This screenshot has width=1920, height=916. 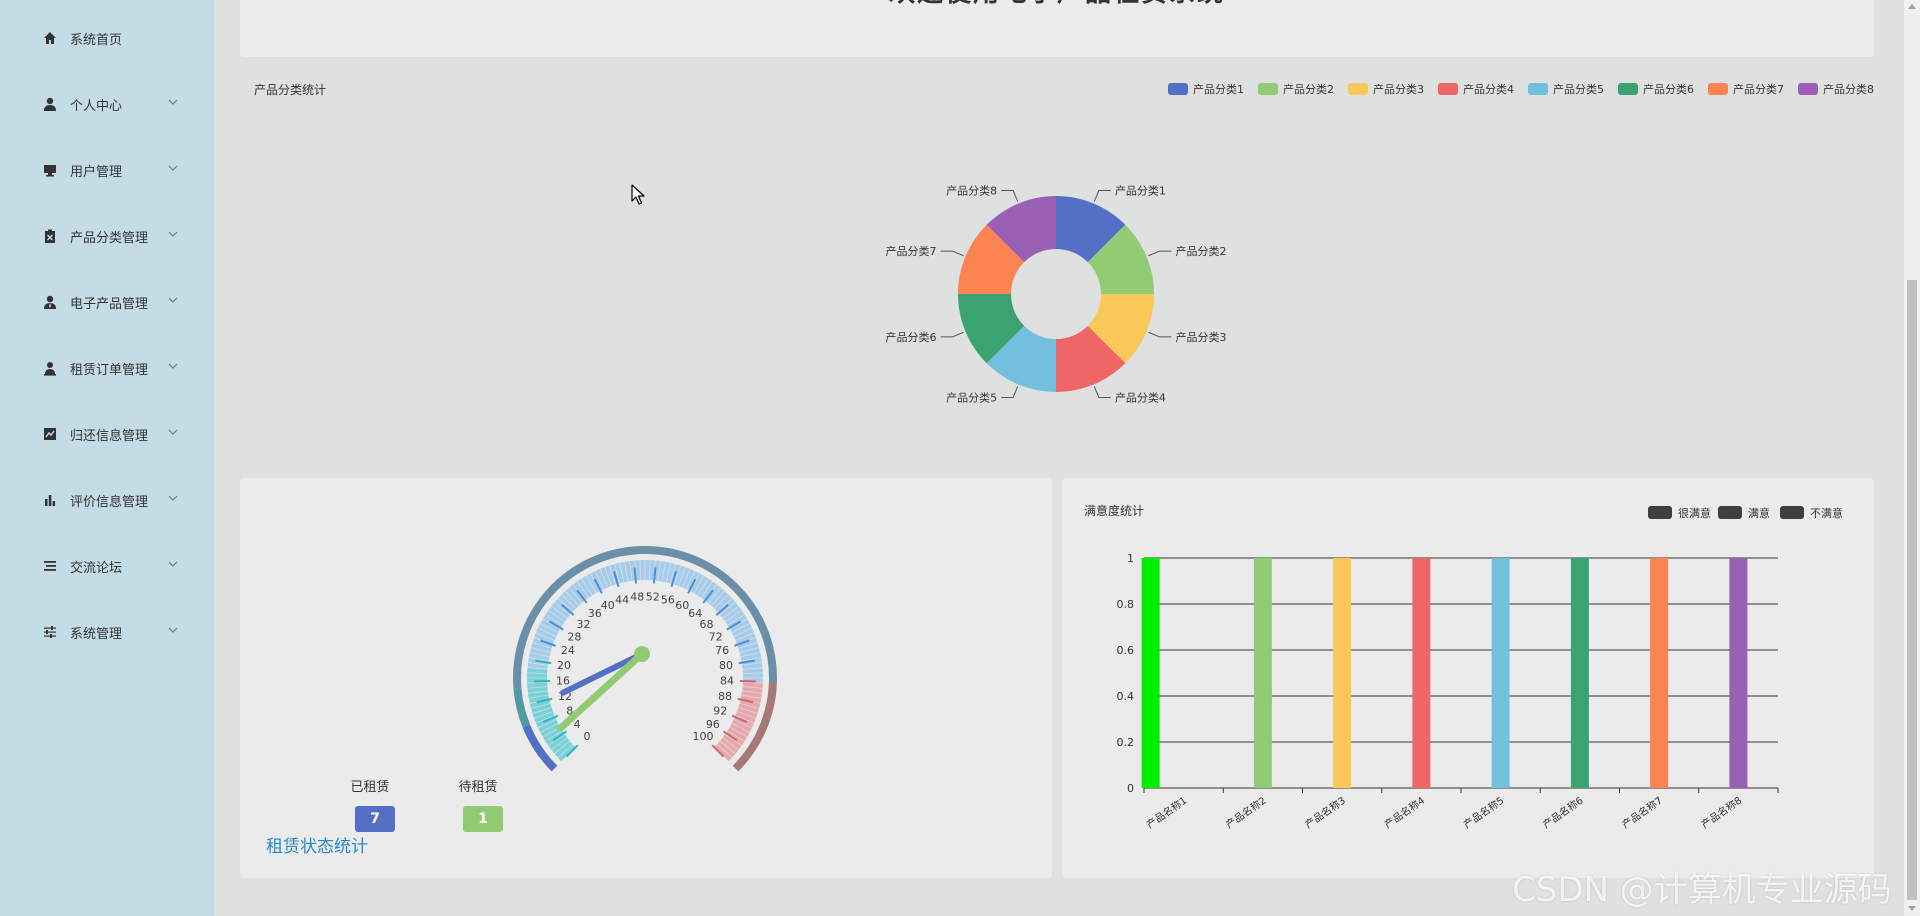 I want to click on legend-label: 产品分类7, so click(x=1758, y=89).